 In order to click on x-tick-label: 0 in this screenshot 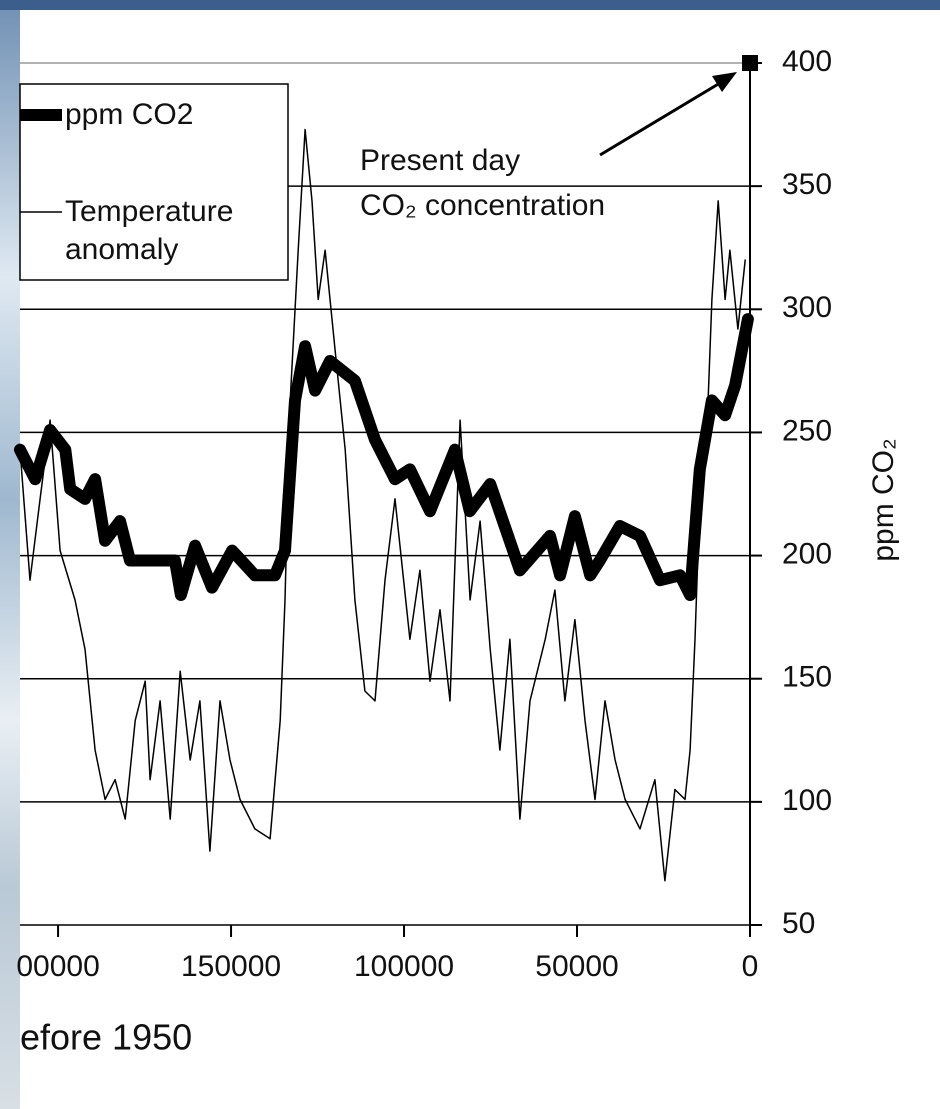, I will do `click(750, 966)`.